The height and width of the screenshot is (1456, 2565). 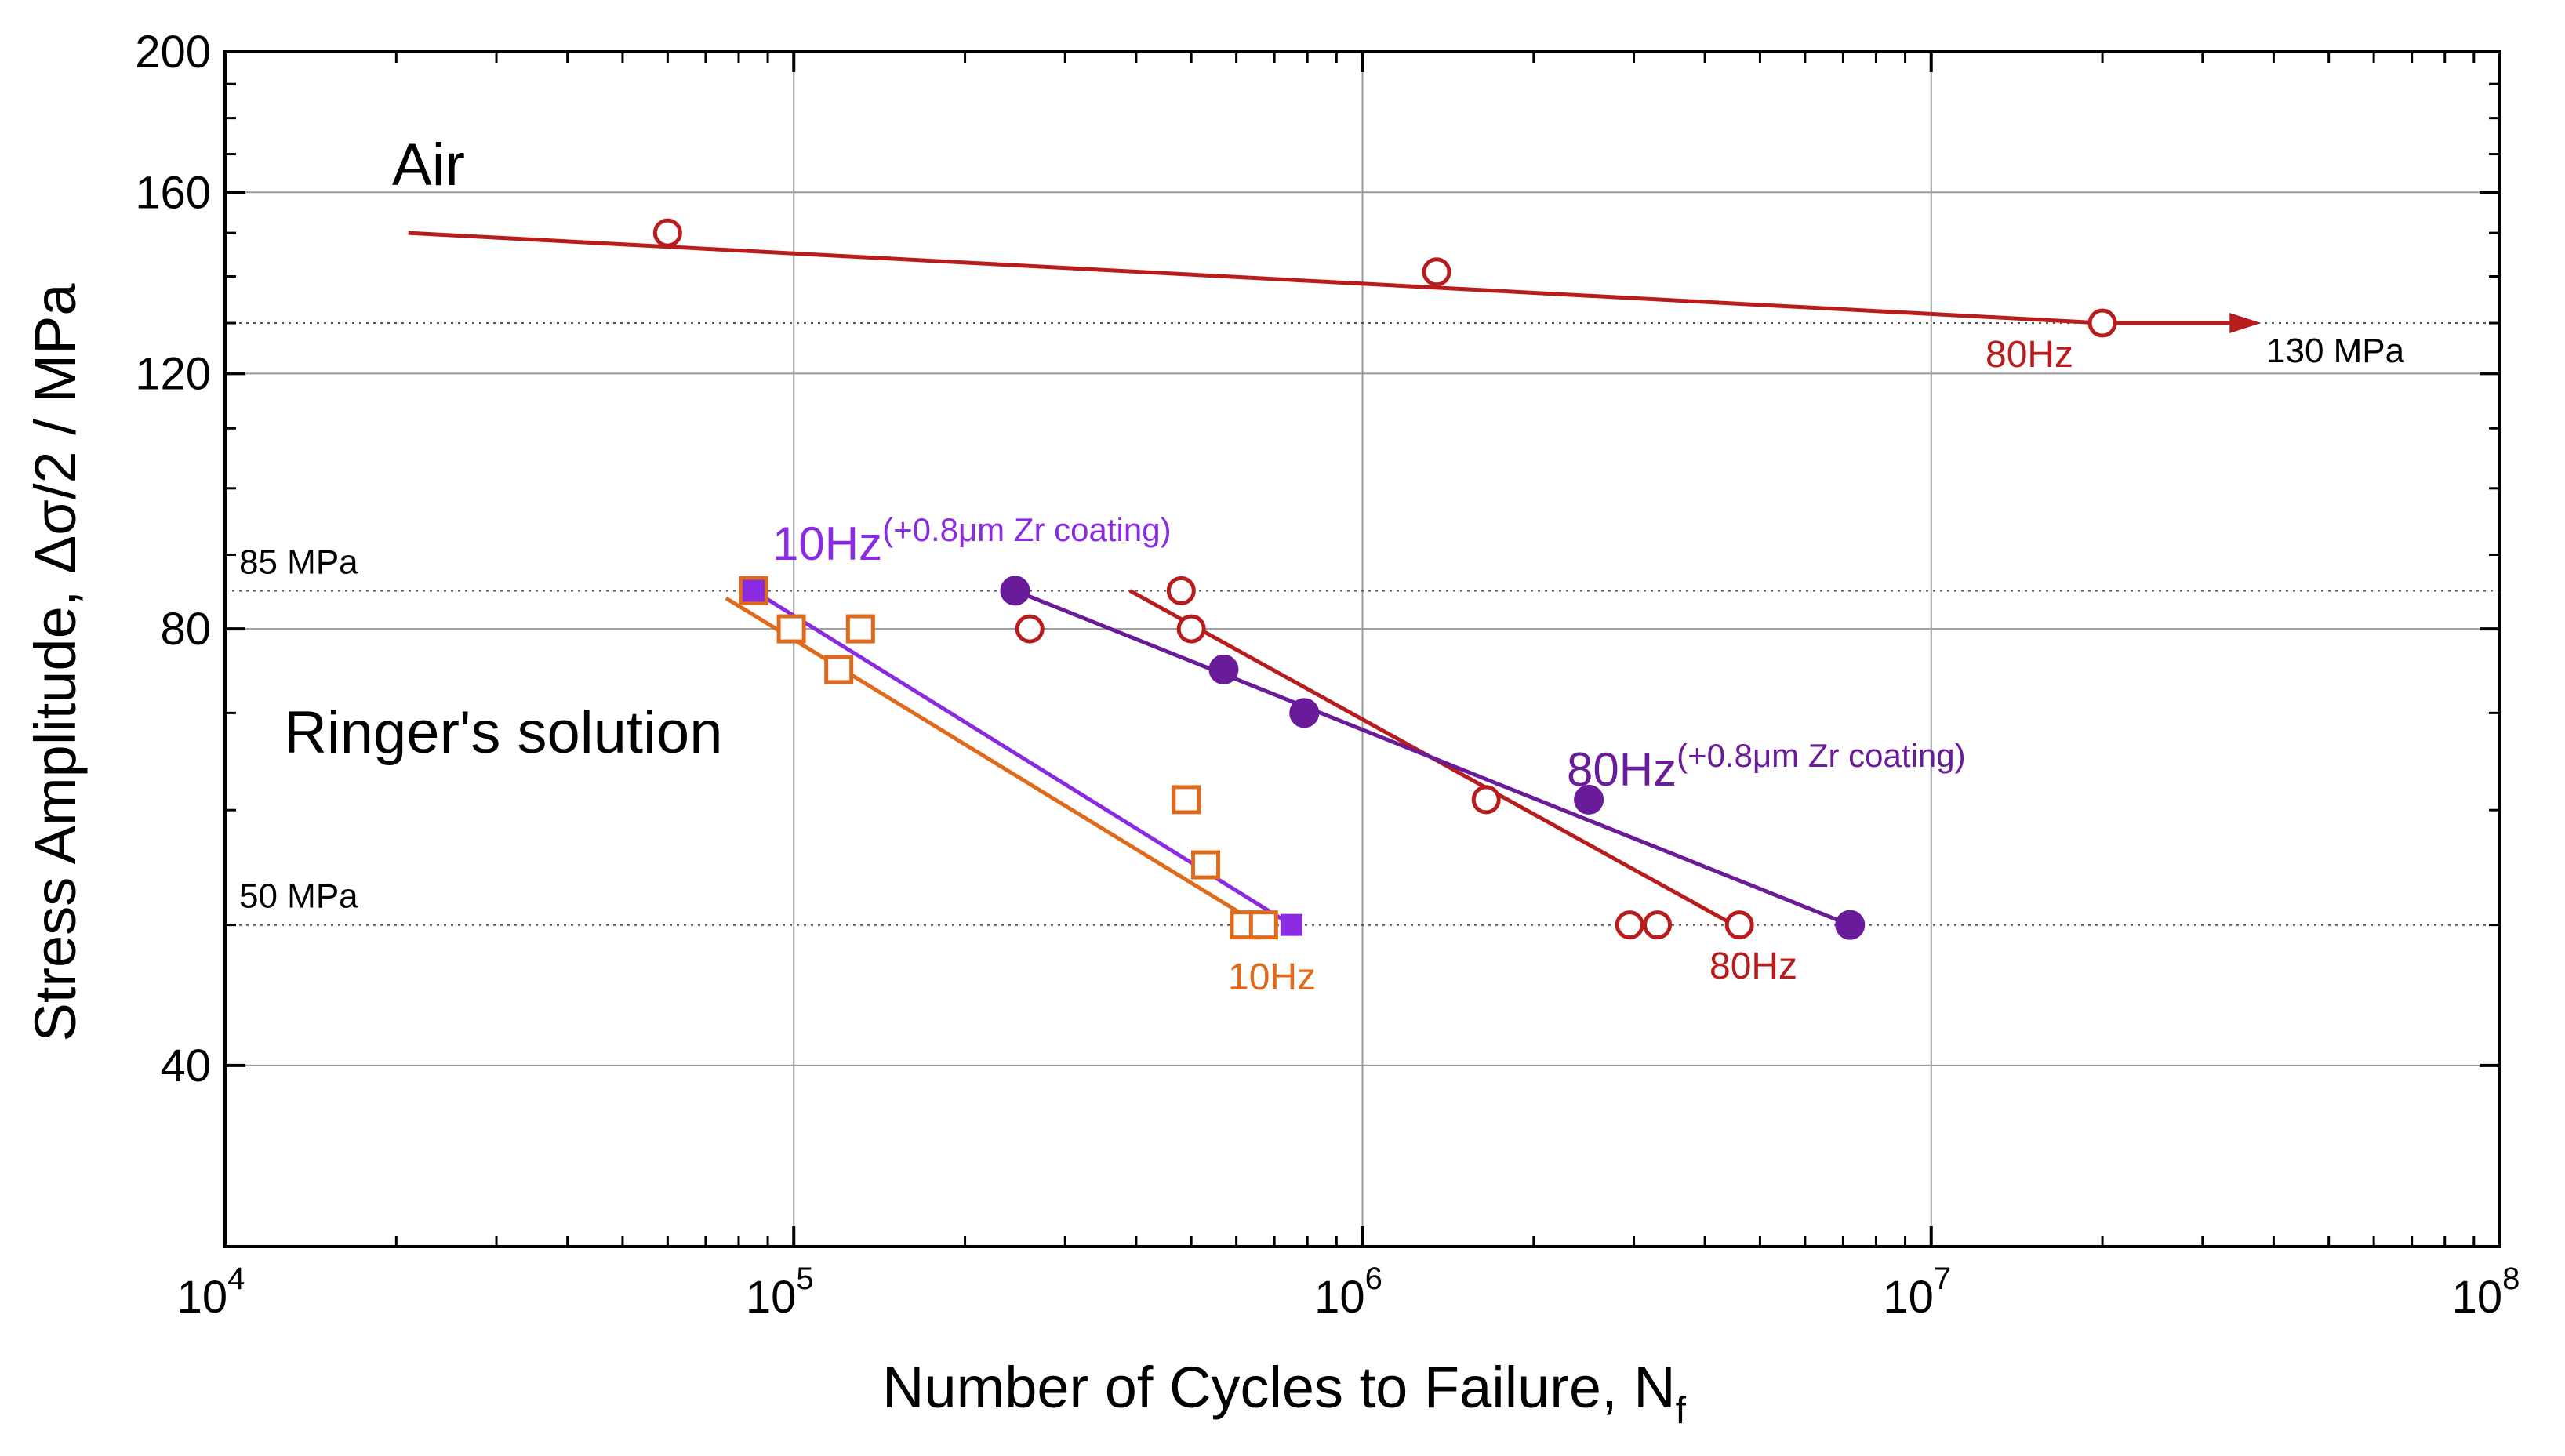 I want to click on x-tick-label: 10⁸, so click(x=2486, y=1292).